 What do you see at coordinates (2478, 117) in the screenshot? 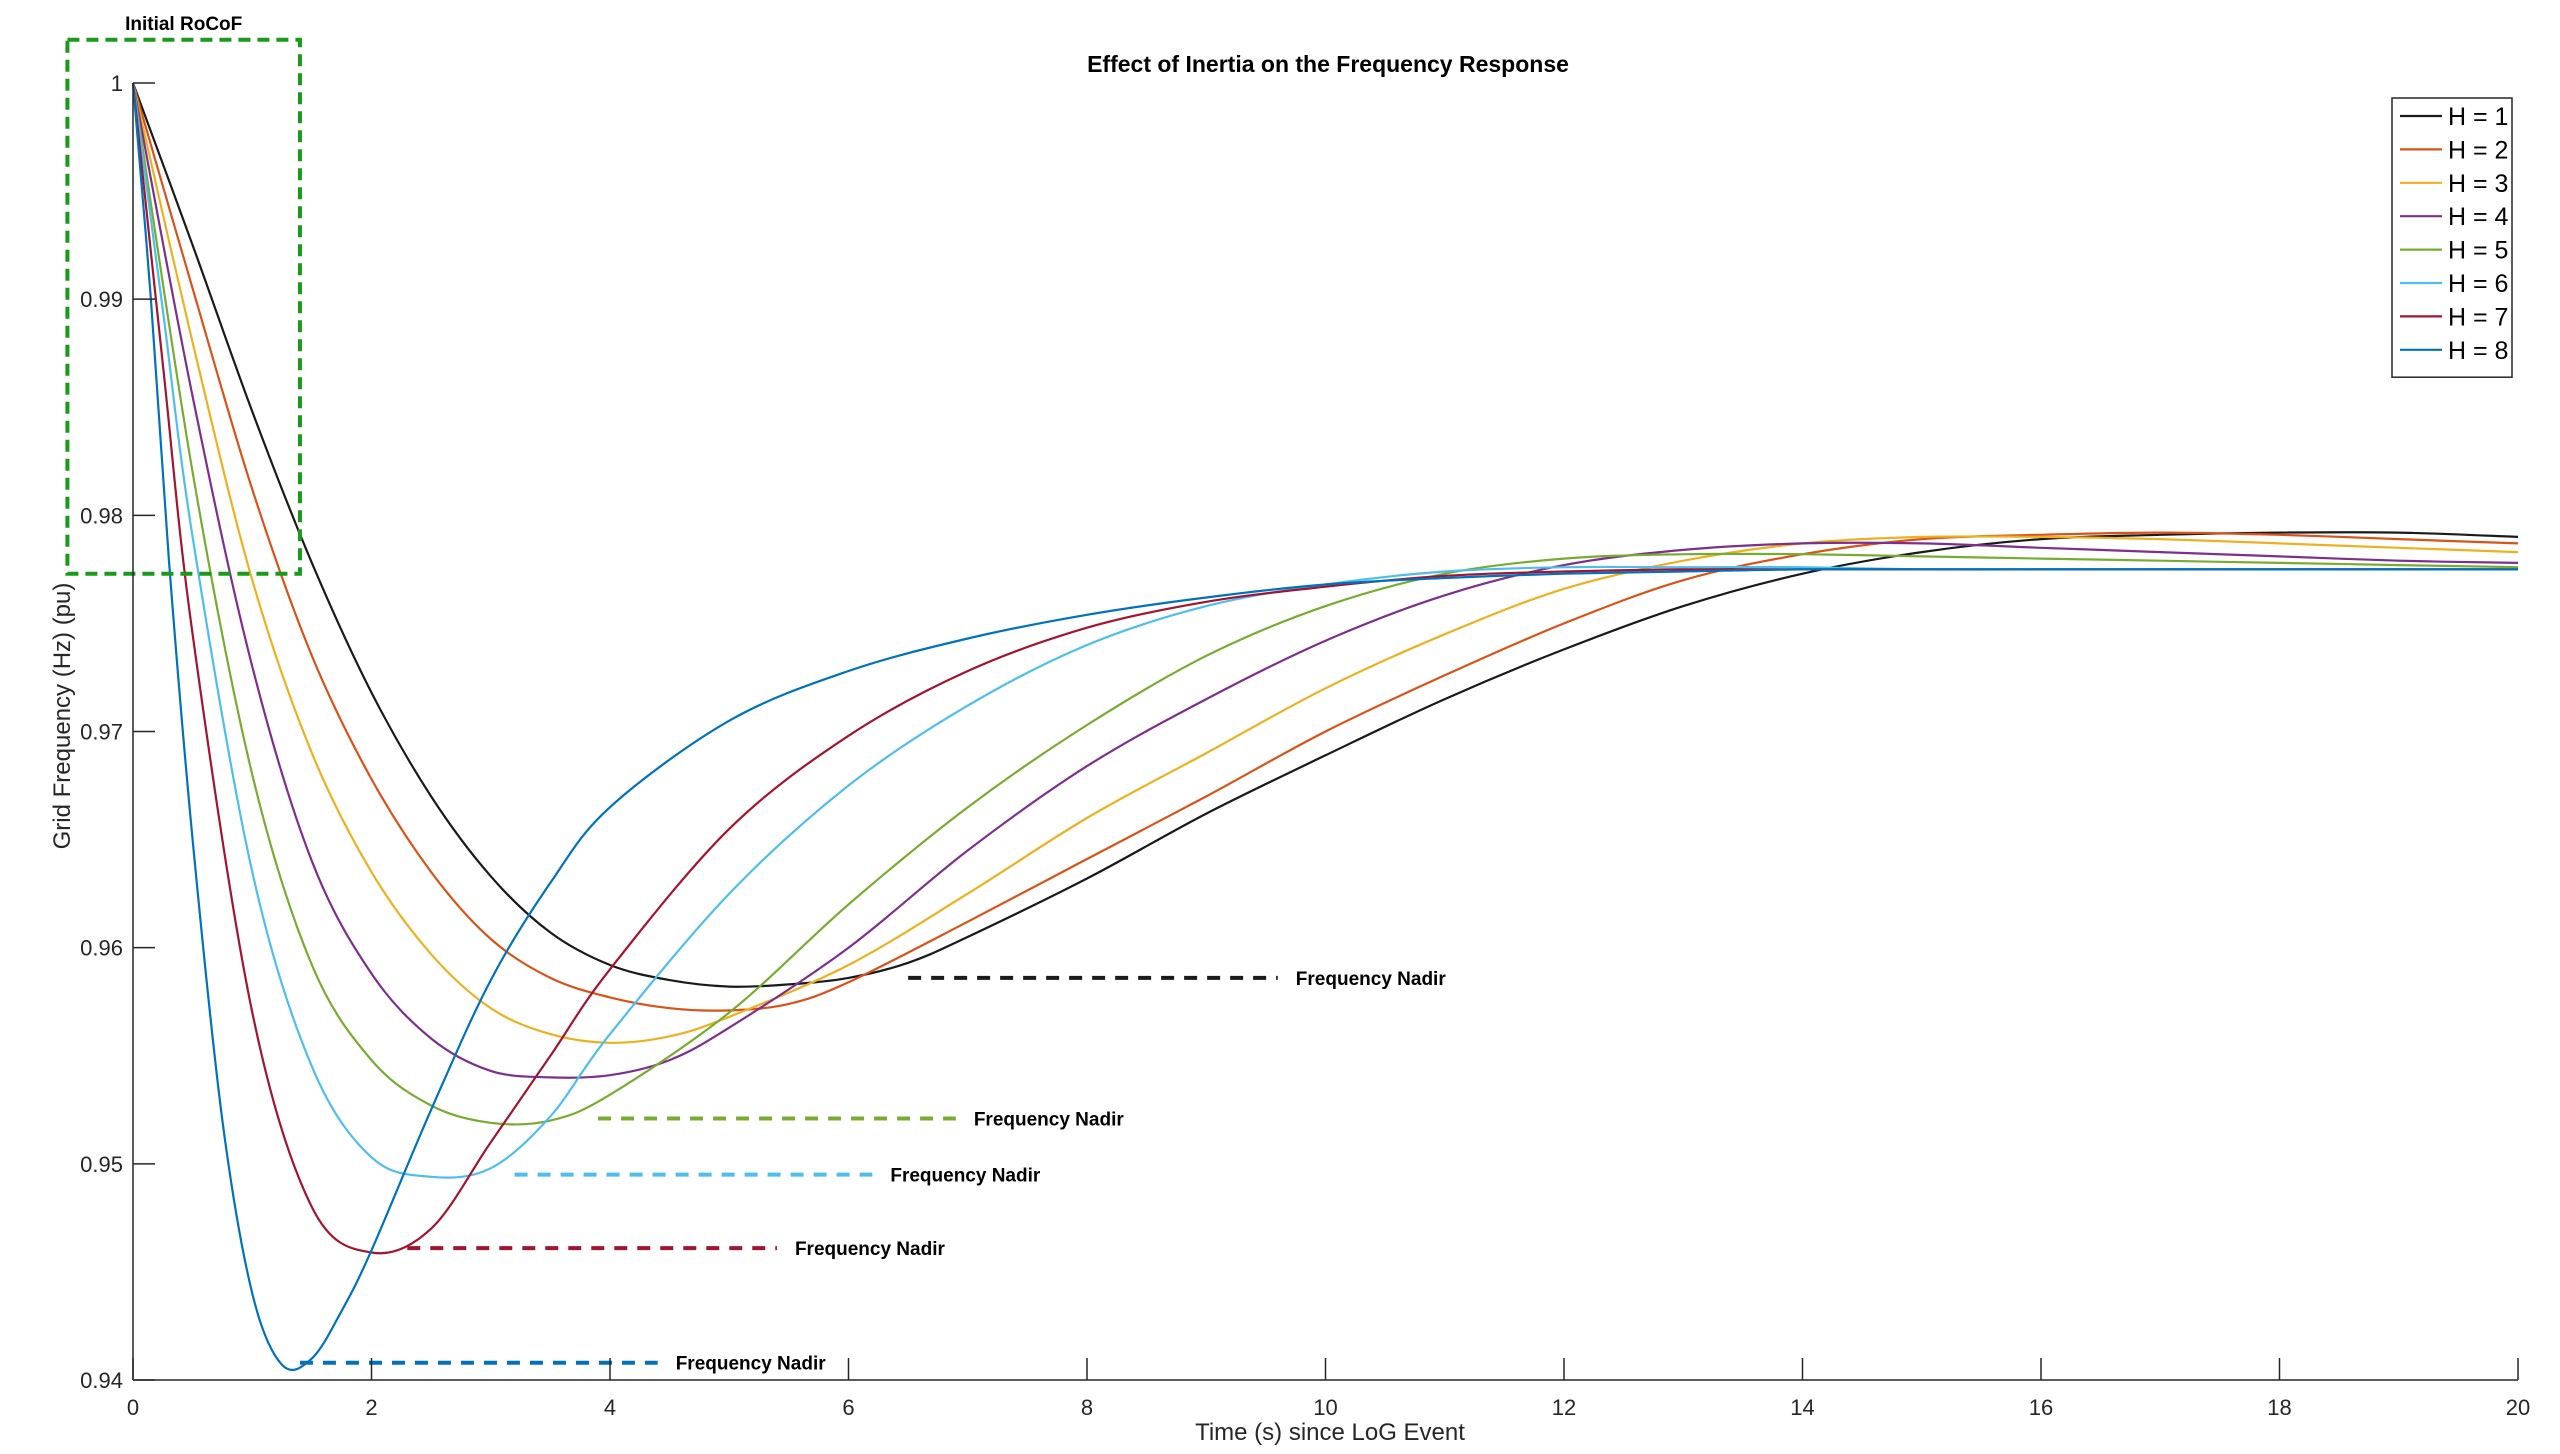
I see `legend-entry: H = 1` at bounding box center [2478, 117].